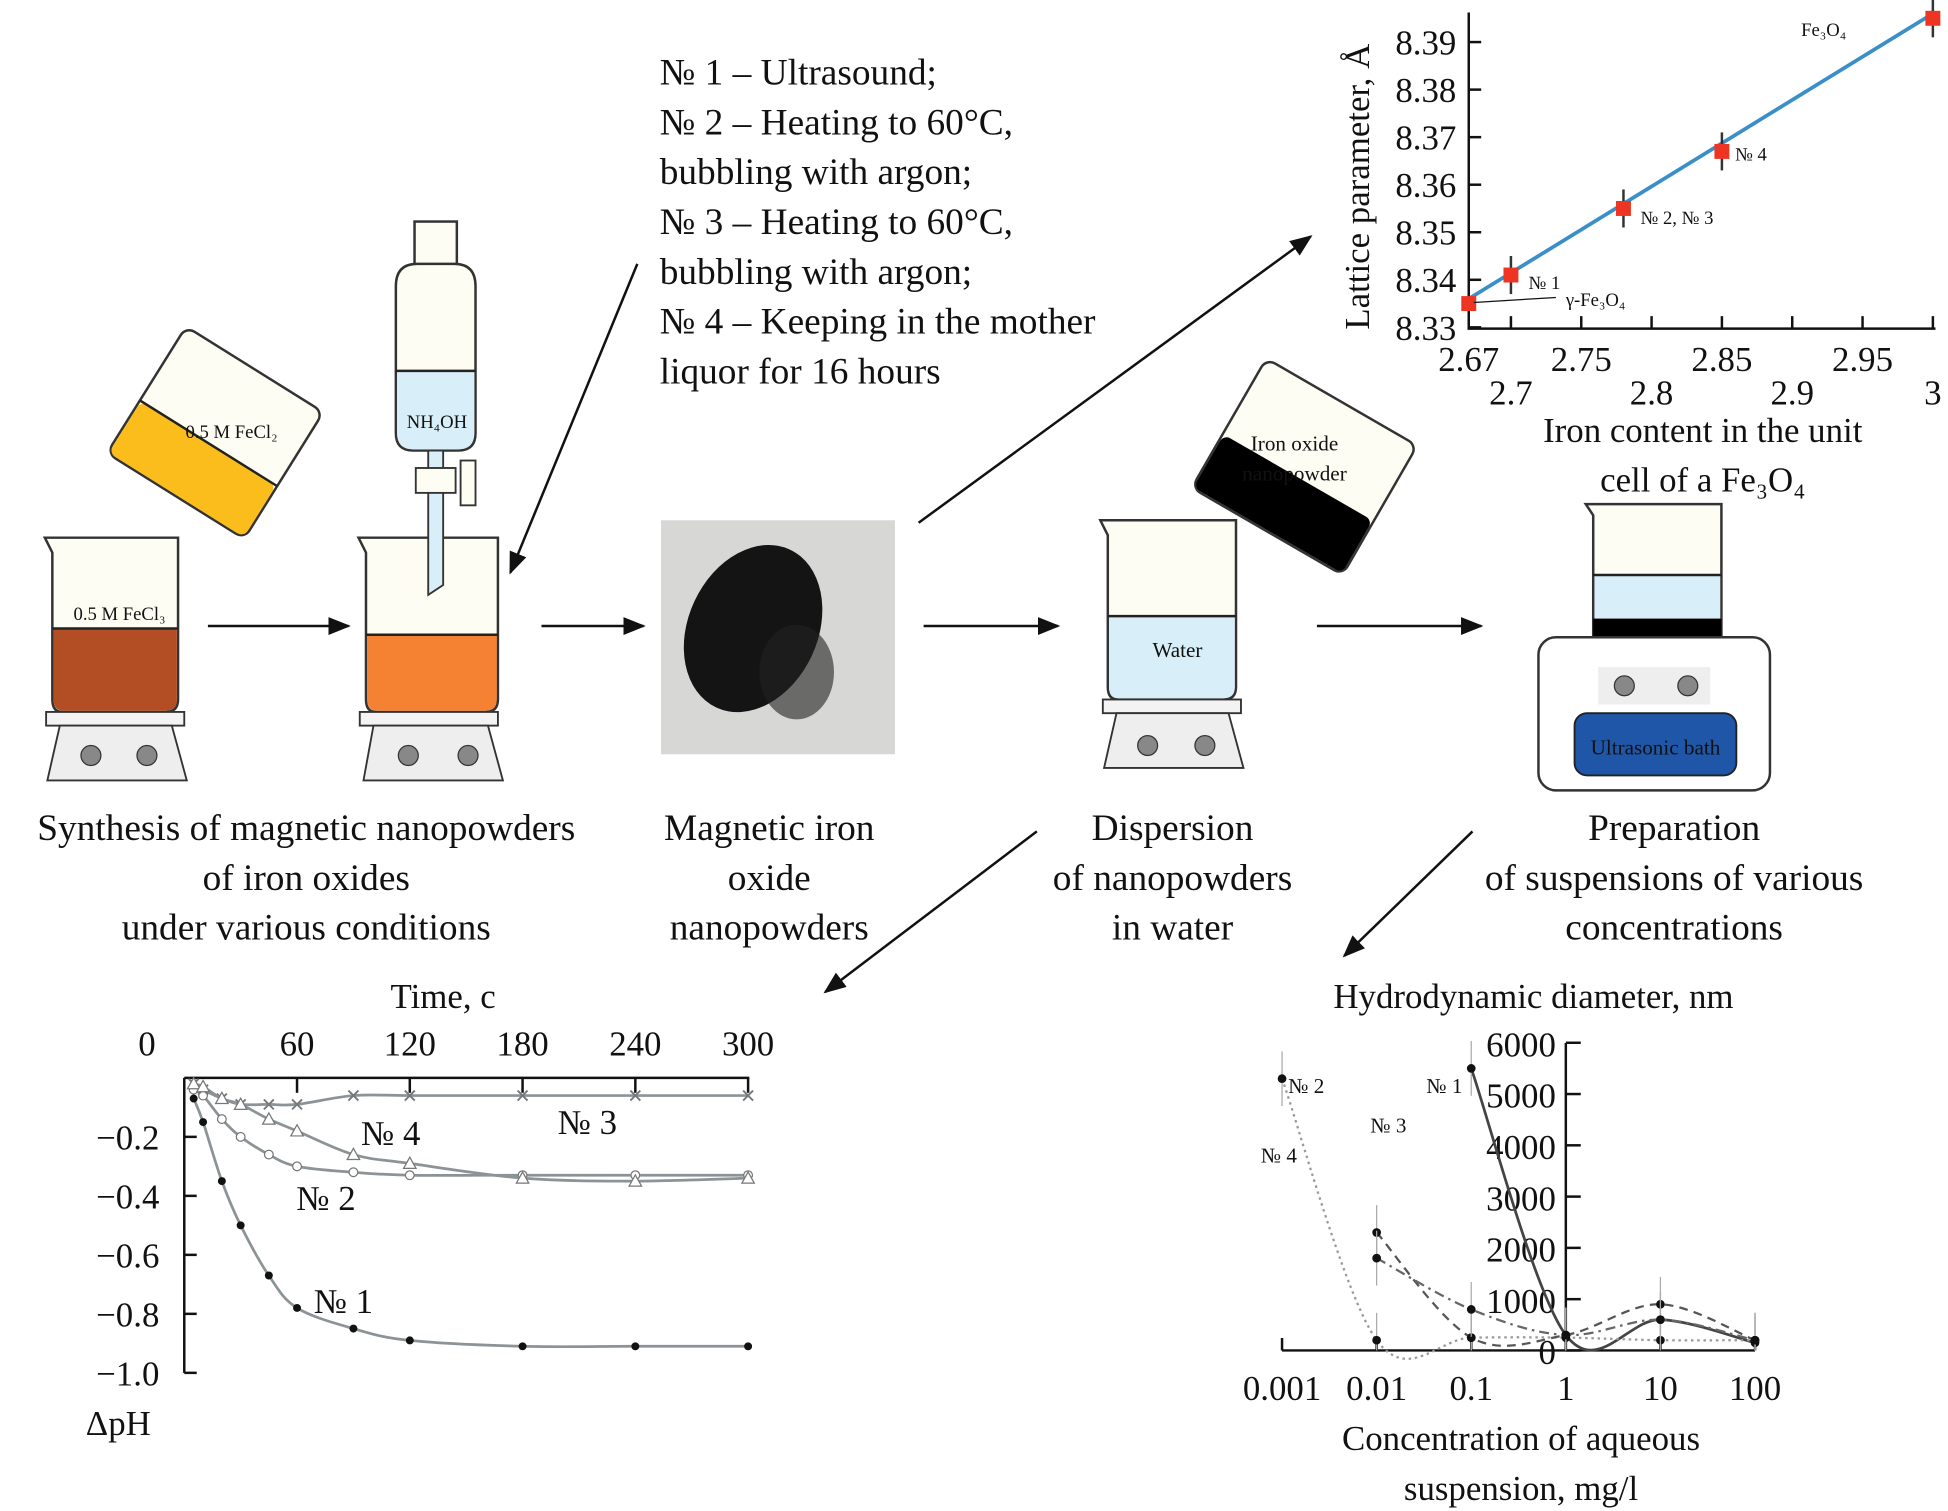  I want to click on caption-preparation: Preparation, so click(1674, 828).